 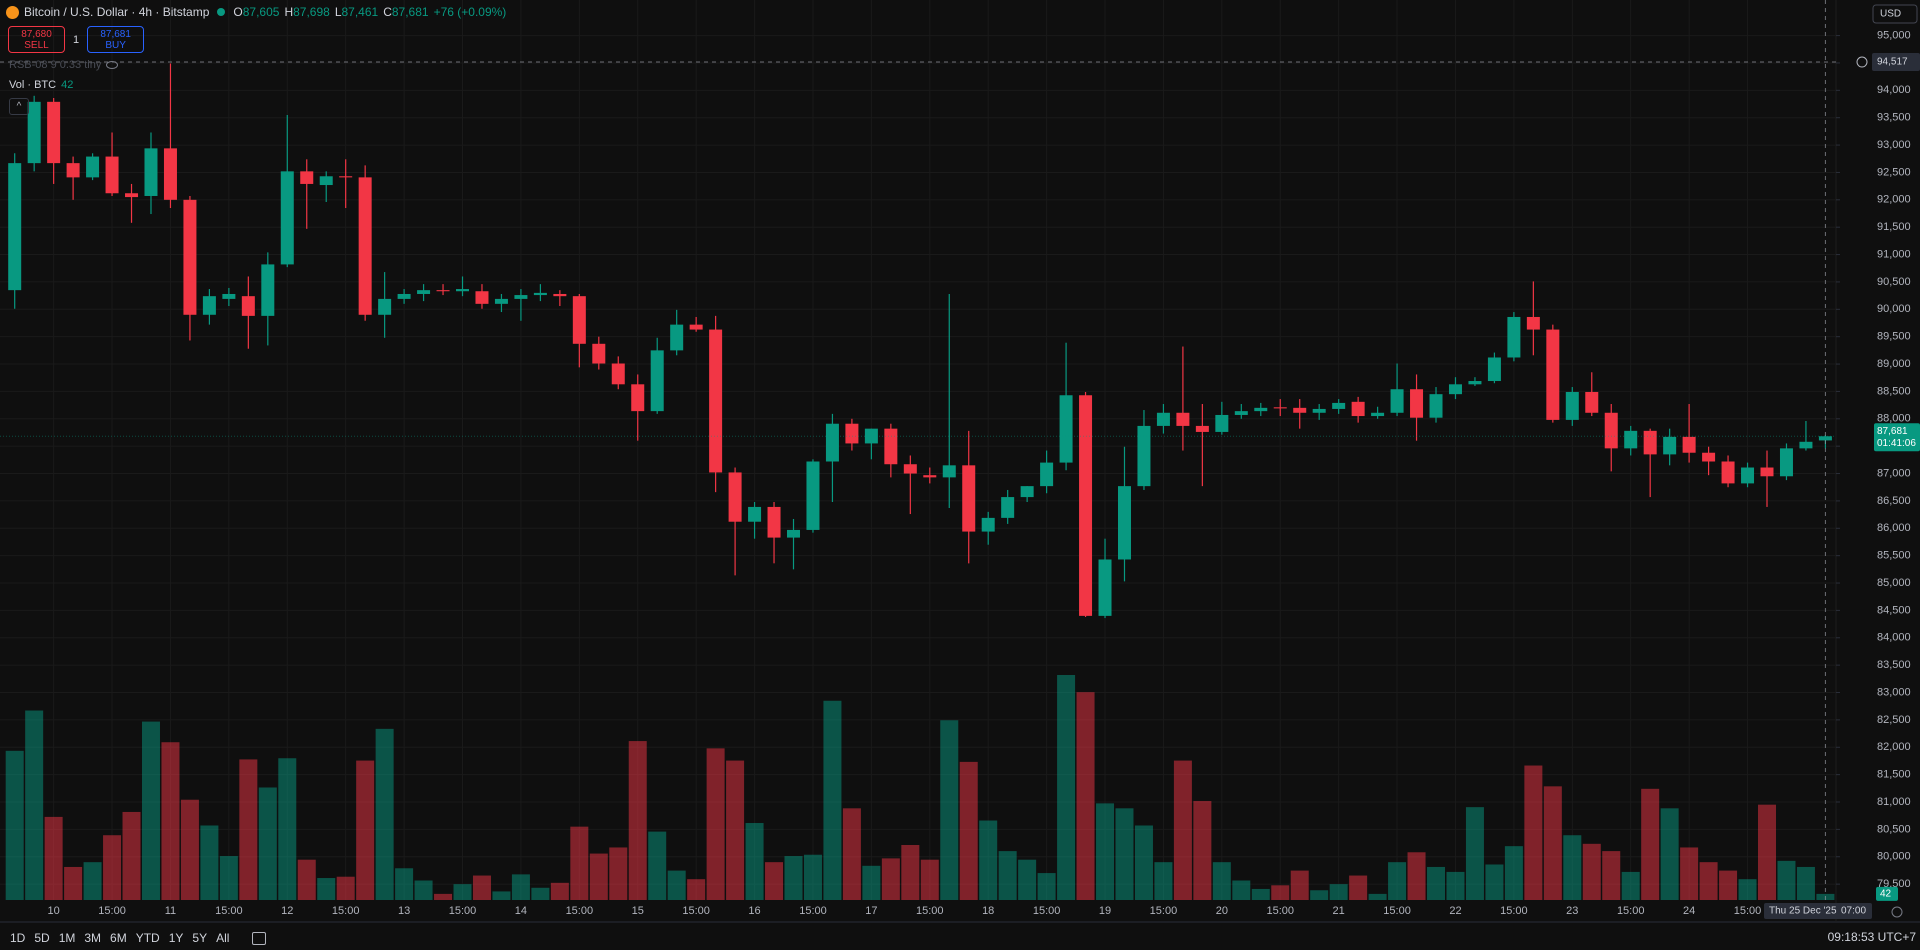 I want to click on range-button: 1D, so click(x=18, y=938).